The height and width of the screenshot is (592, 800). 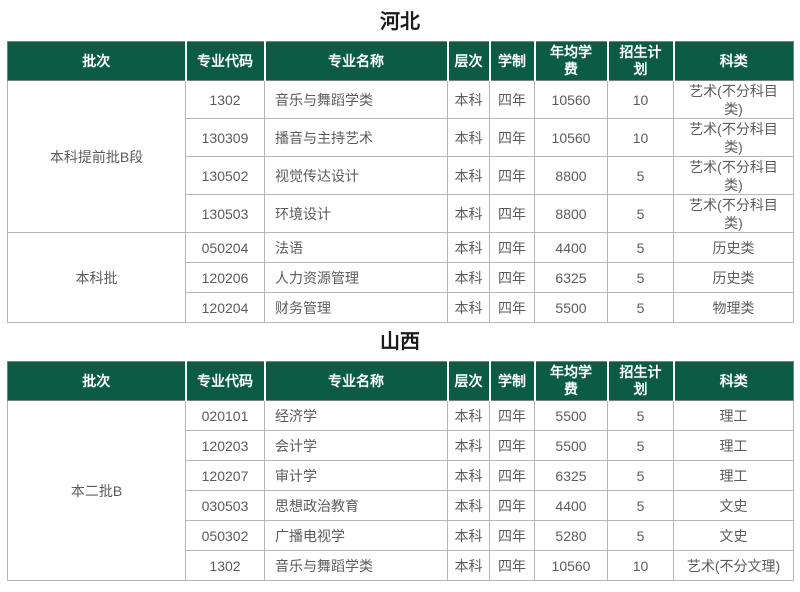 What do you see at coordinates (225, 137) in the screenshot?
I see `cell-major-code: 130309` at bounding box center [225, 137].